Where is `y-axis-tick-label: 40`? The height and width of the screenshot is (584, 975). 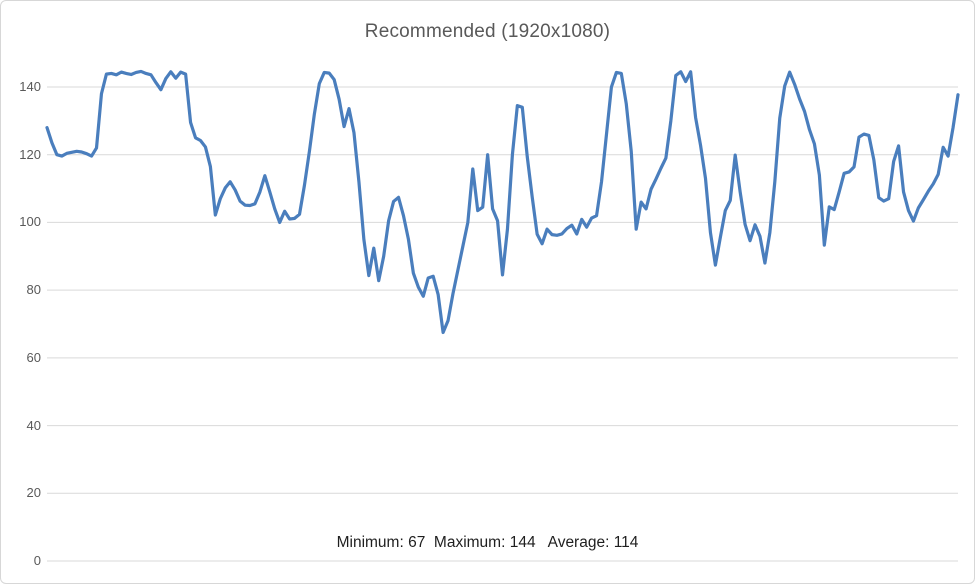 y-axis-tick-label: 40 is located at coordinates (33, 425).